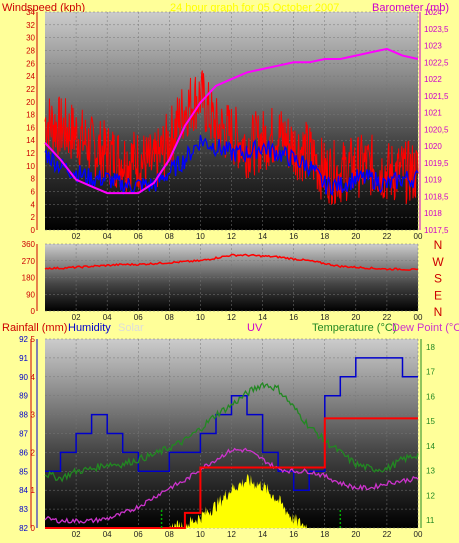 Image resolution: width=459 pixels, height=543 pixels. I want to click on humidity-tick-label: 85, so click(23, 471).